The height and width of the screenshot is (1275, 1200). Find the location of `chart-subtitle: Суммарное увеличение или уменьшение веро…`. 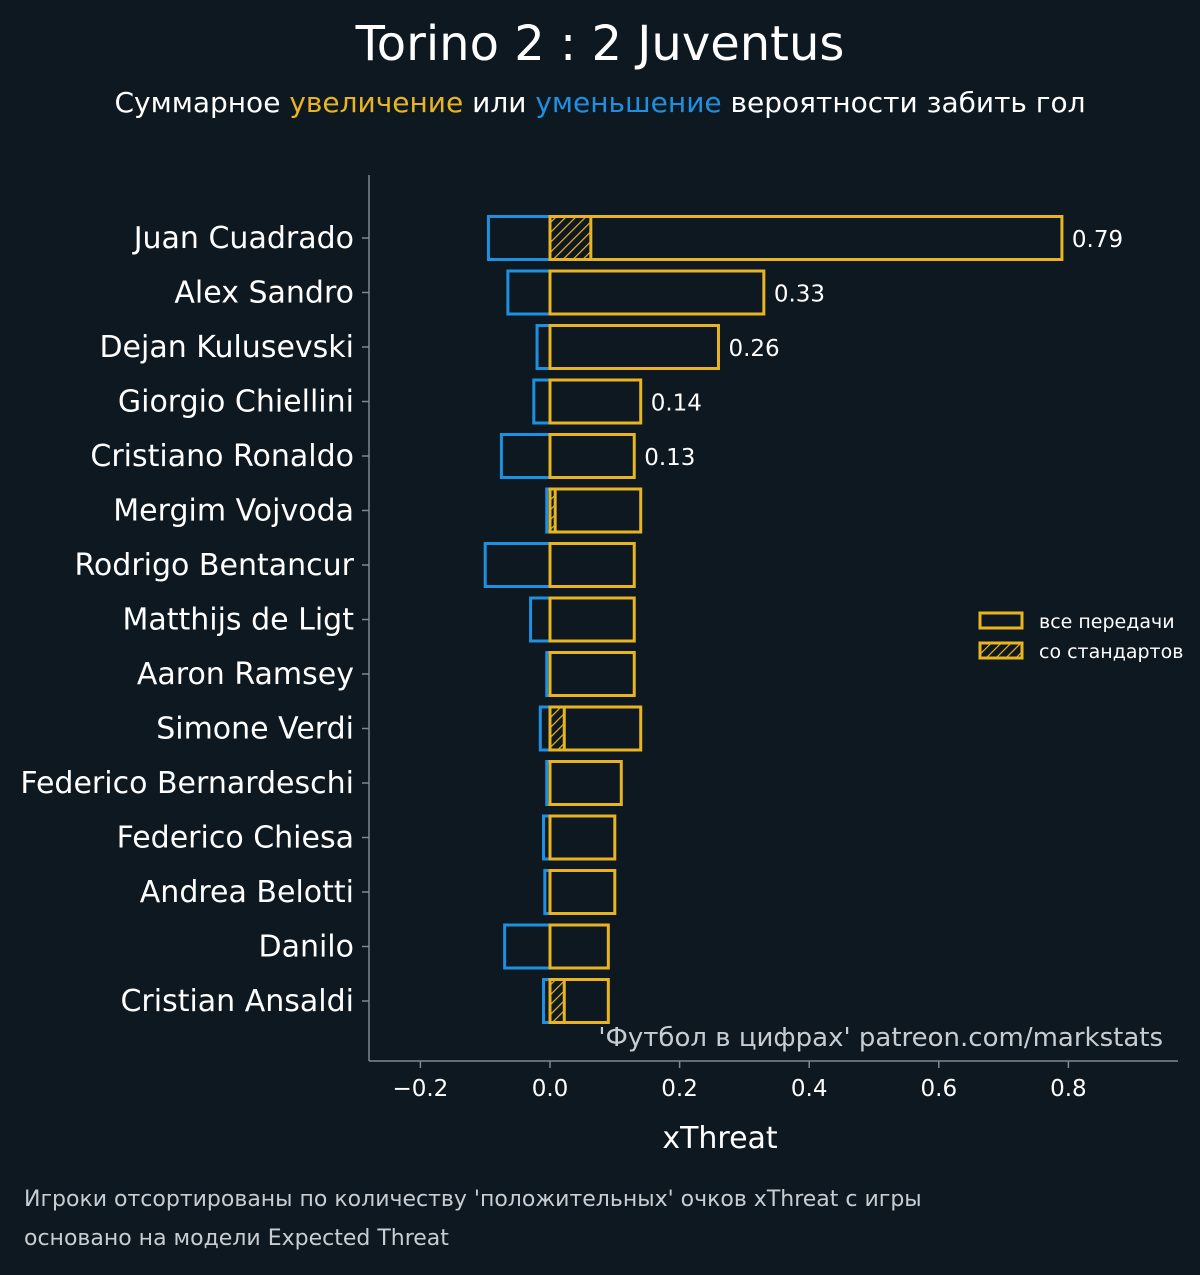

chart-subtitle: Суммарное увеличение или уменьшение веро… is located at coordinates (600, 102).